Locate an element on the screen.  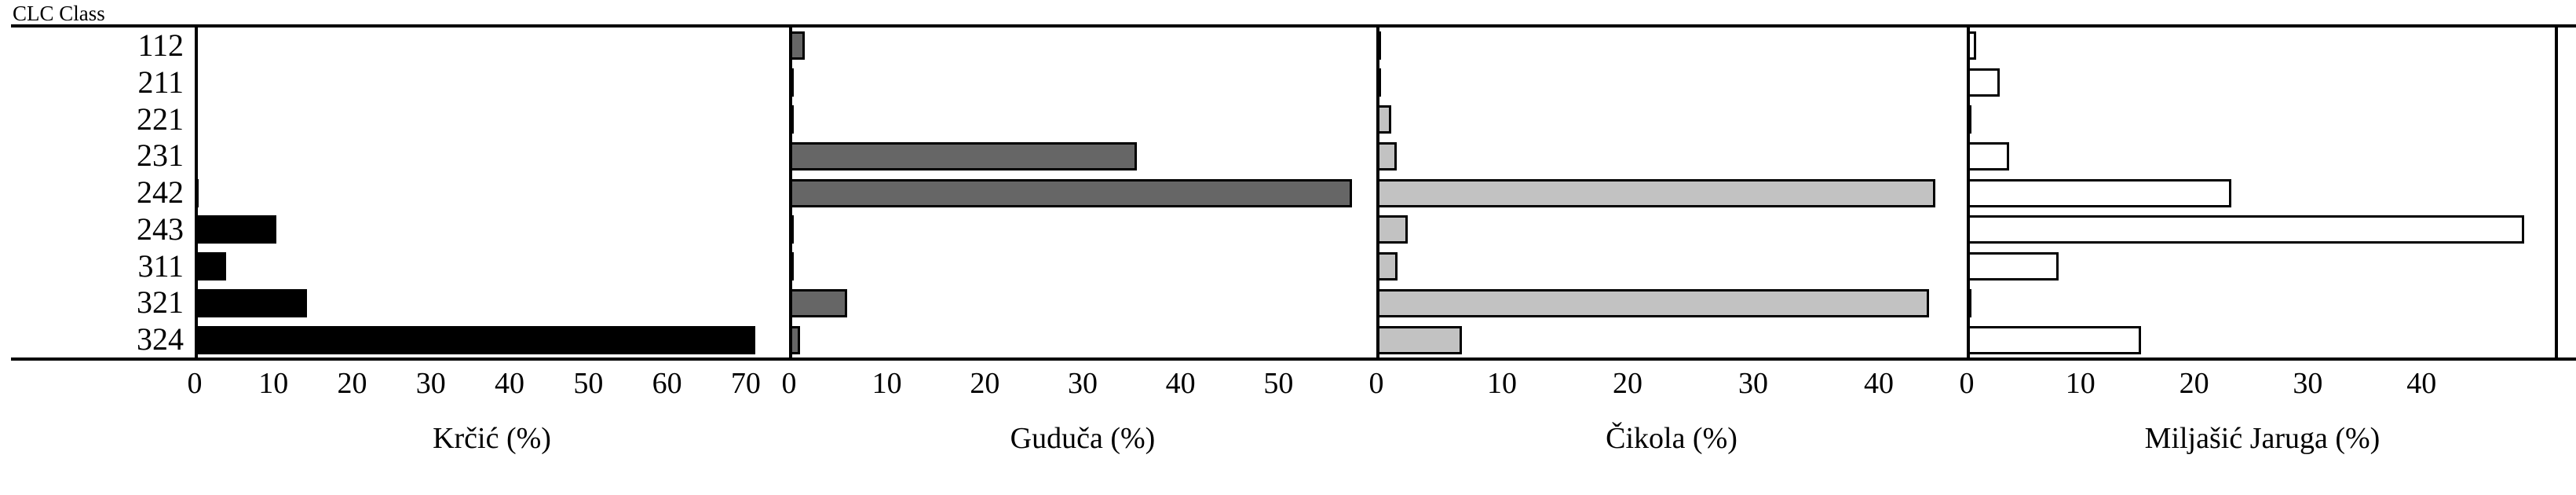
xtick-1-30: 30 is located at coordinates (1083, 383).